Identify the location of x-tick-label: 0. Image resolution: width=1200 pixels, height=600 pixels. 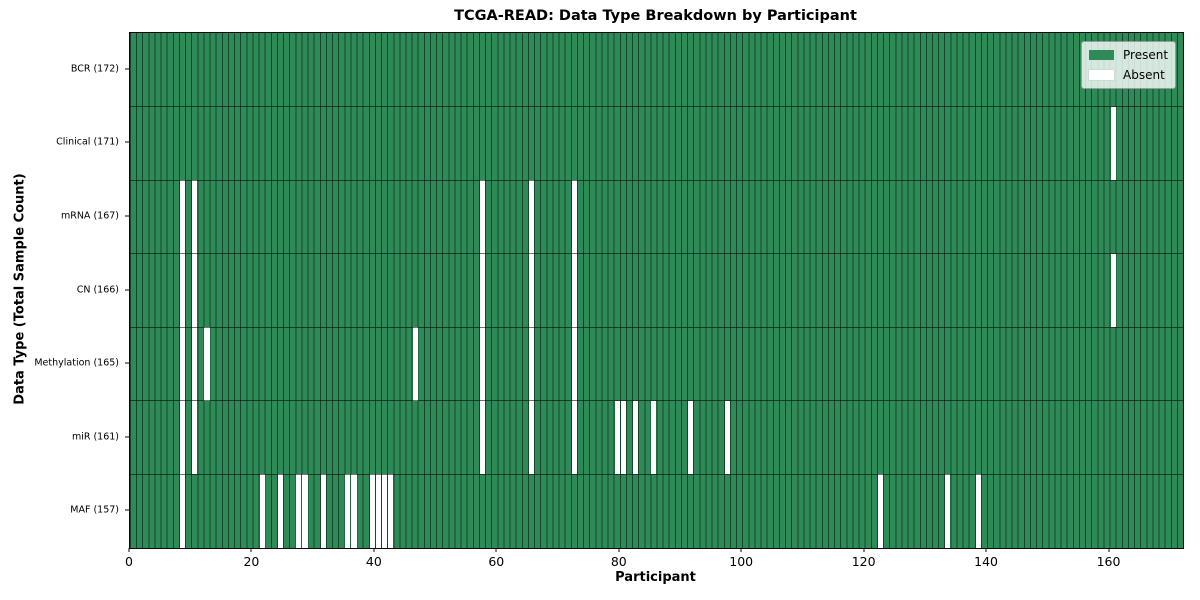
(129, 561).